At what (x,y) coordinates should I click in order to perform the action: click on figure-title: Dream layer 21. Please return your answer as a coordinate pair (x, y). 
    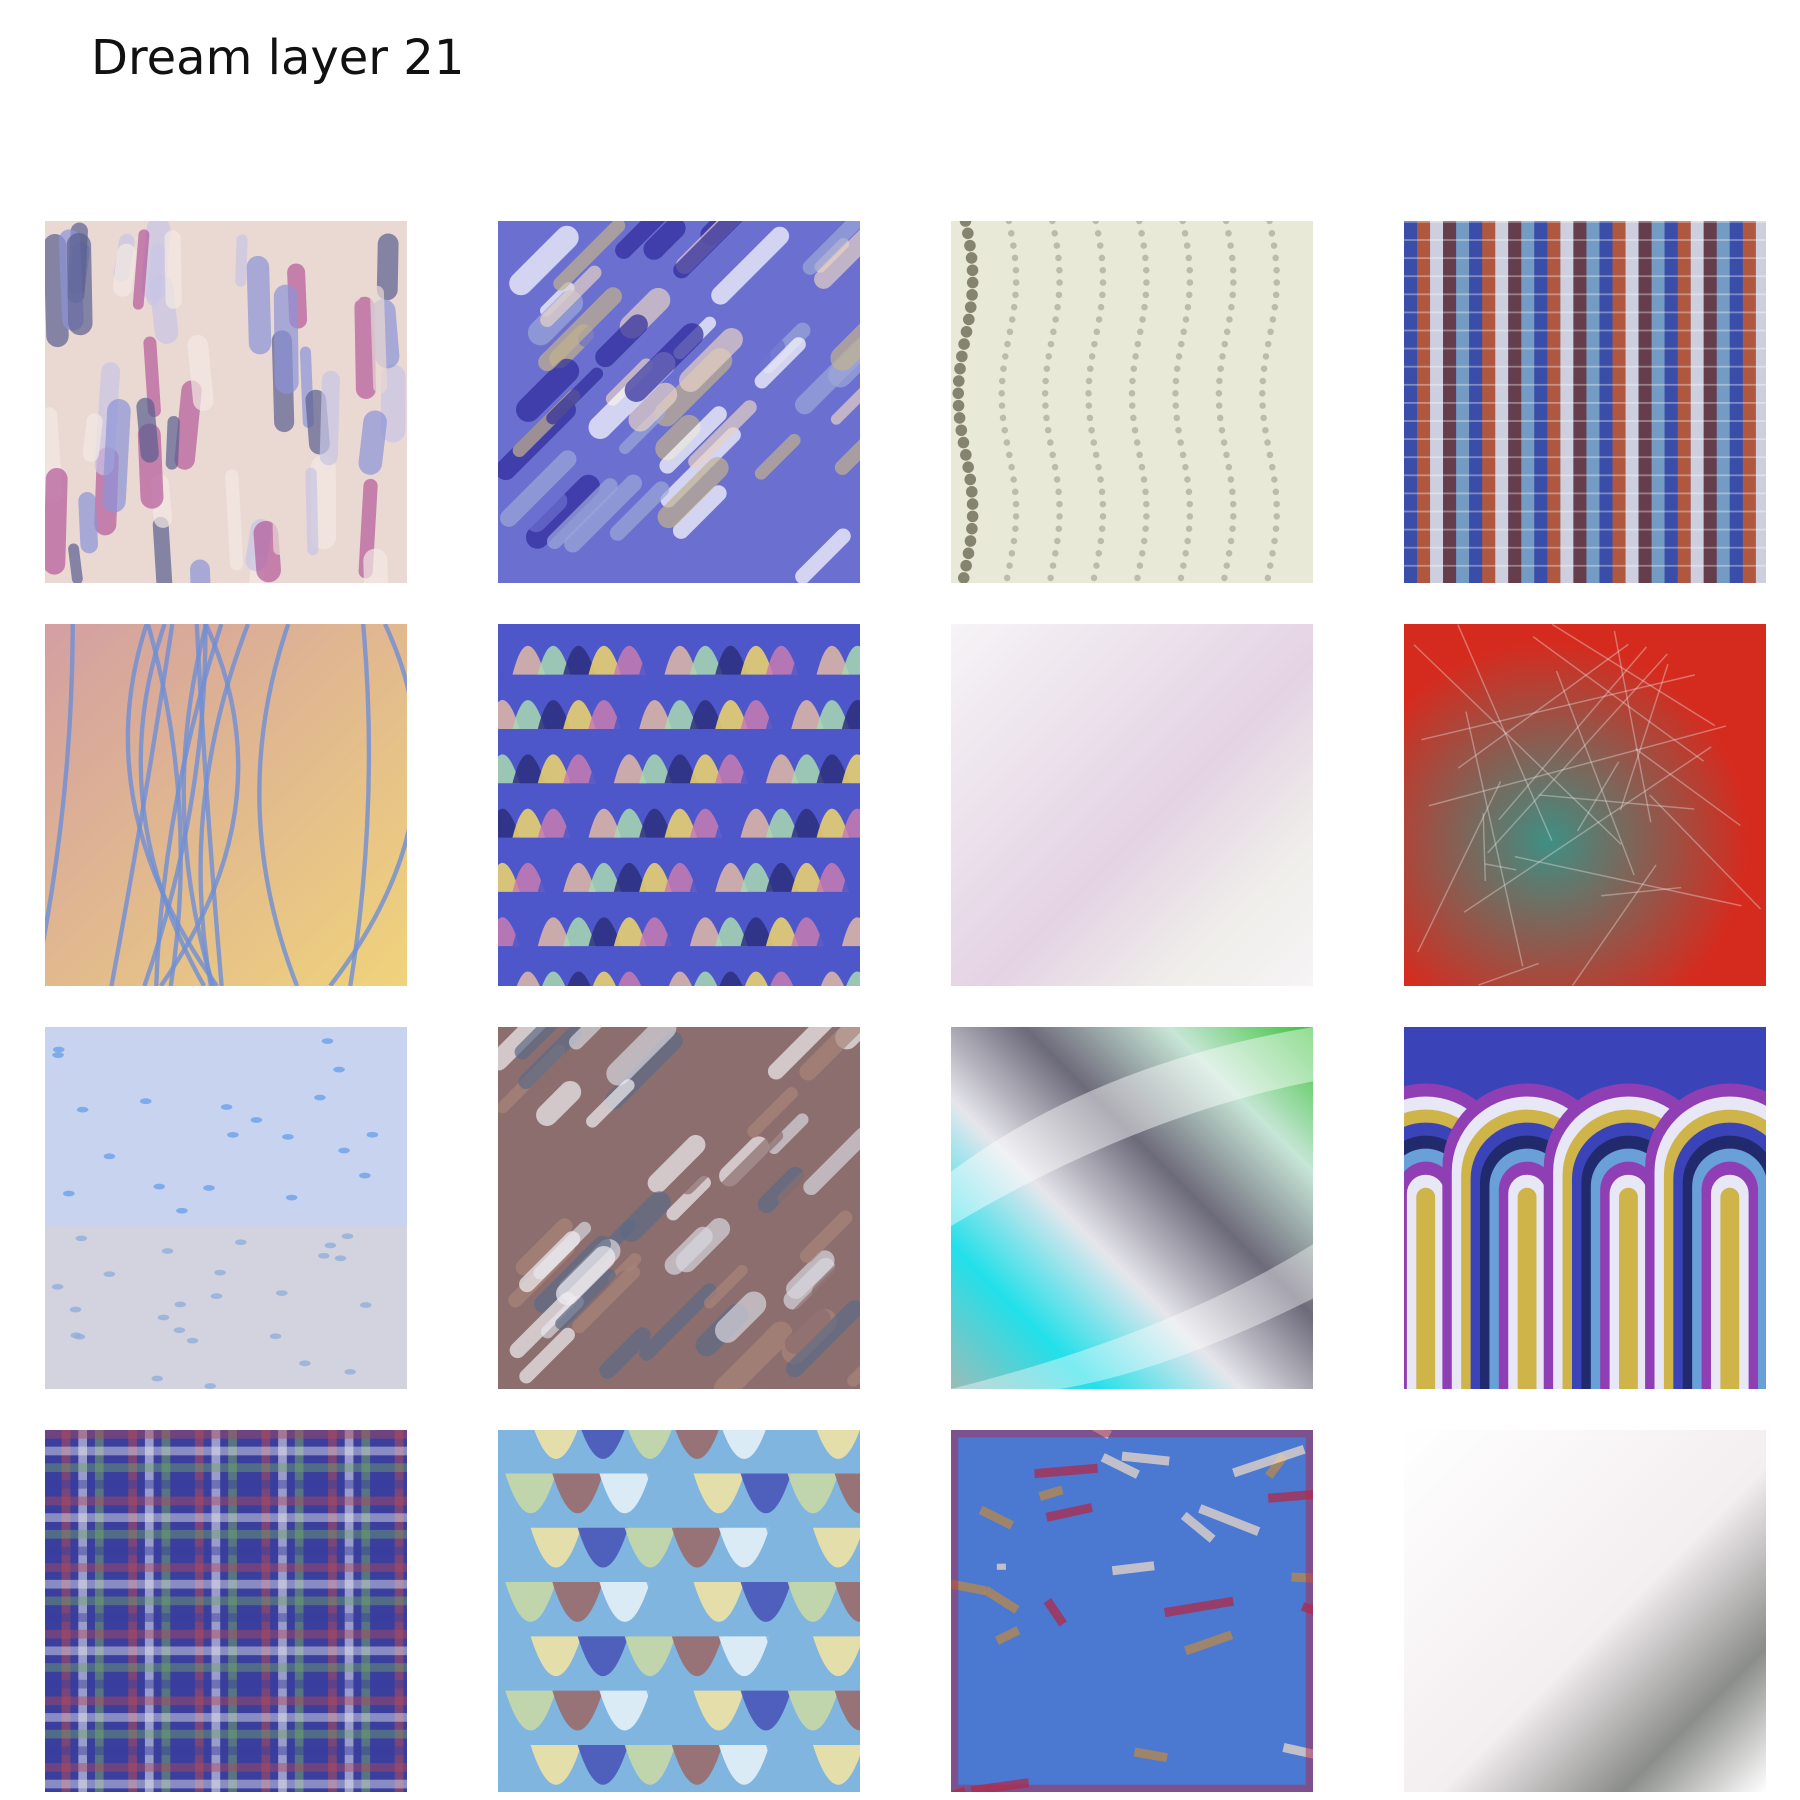
    Looking at the image, I should click on (278, 58).